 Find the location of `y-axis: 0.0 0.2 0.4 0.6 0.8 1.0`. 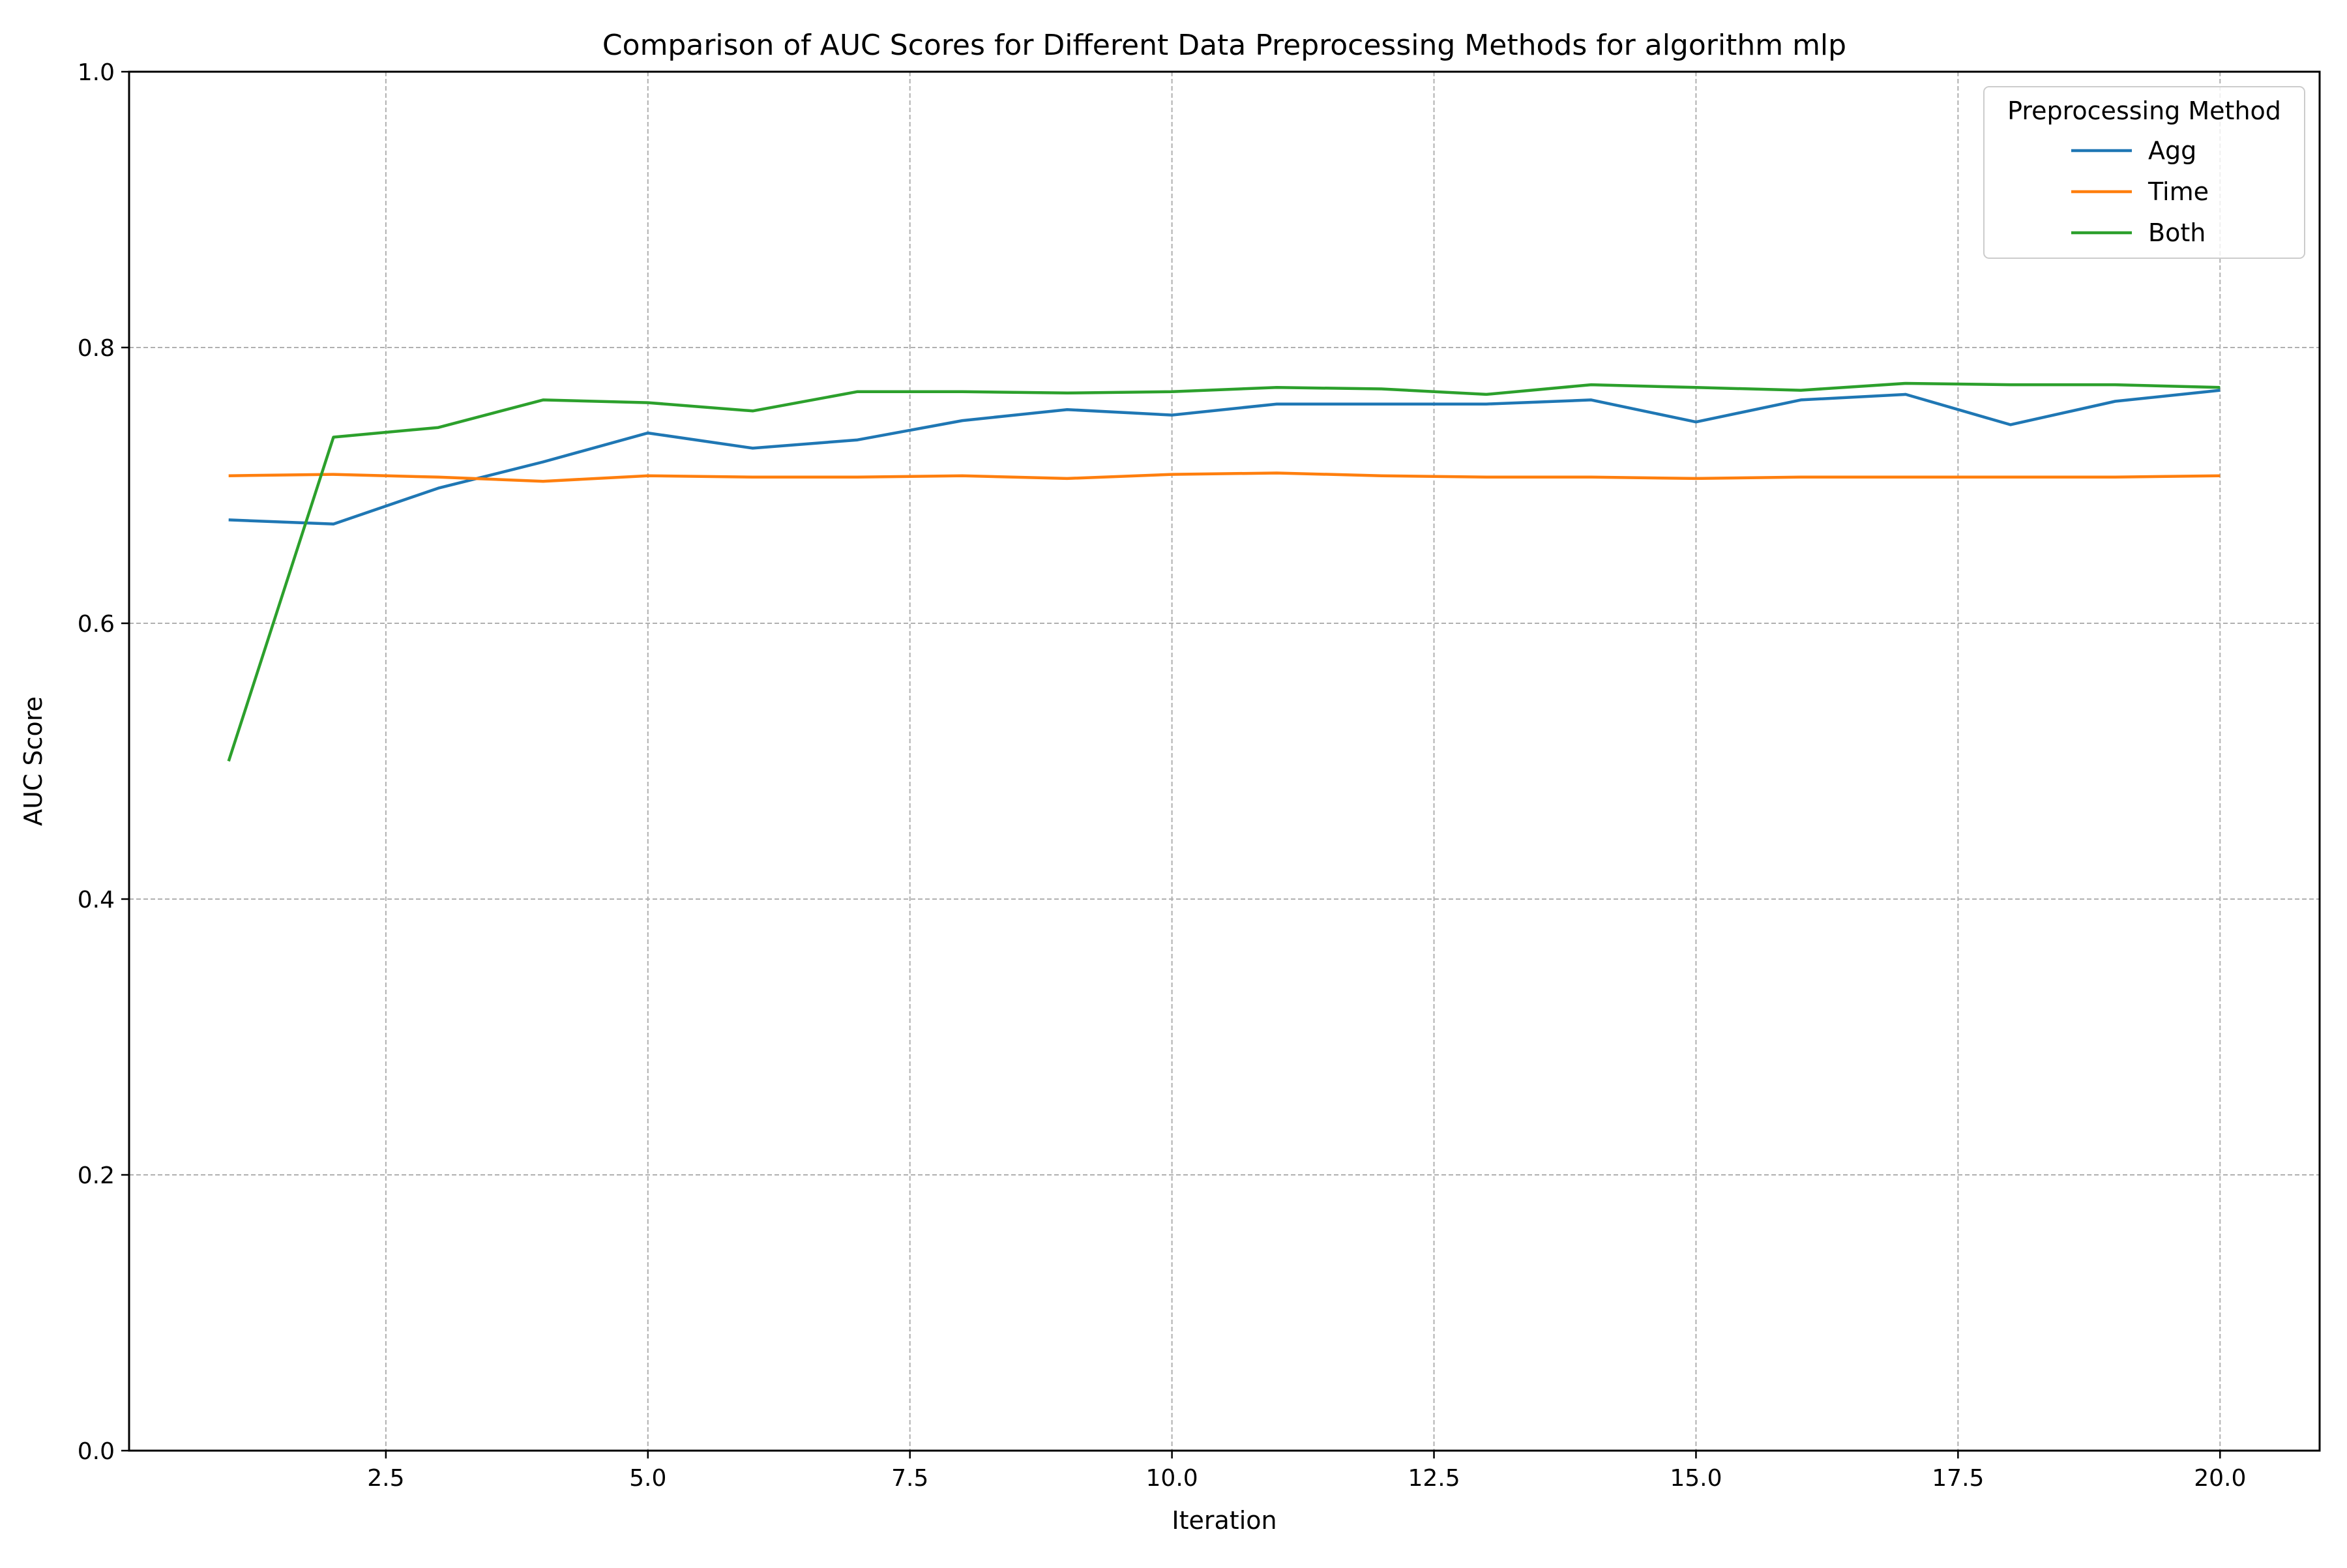

y-axis: 0.0 0.2 0.4 0.6 0.8 1.0 is located at coordinates (103, 762).